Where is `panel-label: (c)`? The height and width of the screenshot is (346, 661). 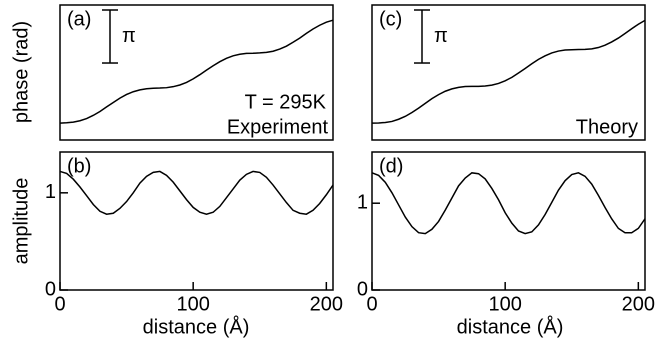
panel-label: (c) is located at coordinates (390, 19).